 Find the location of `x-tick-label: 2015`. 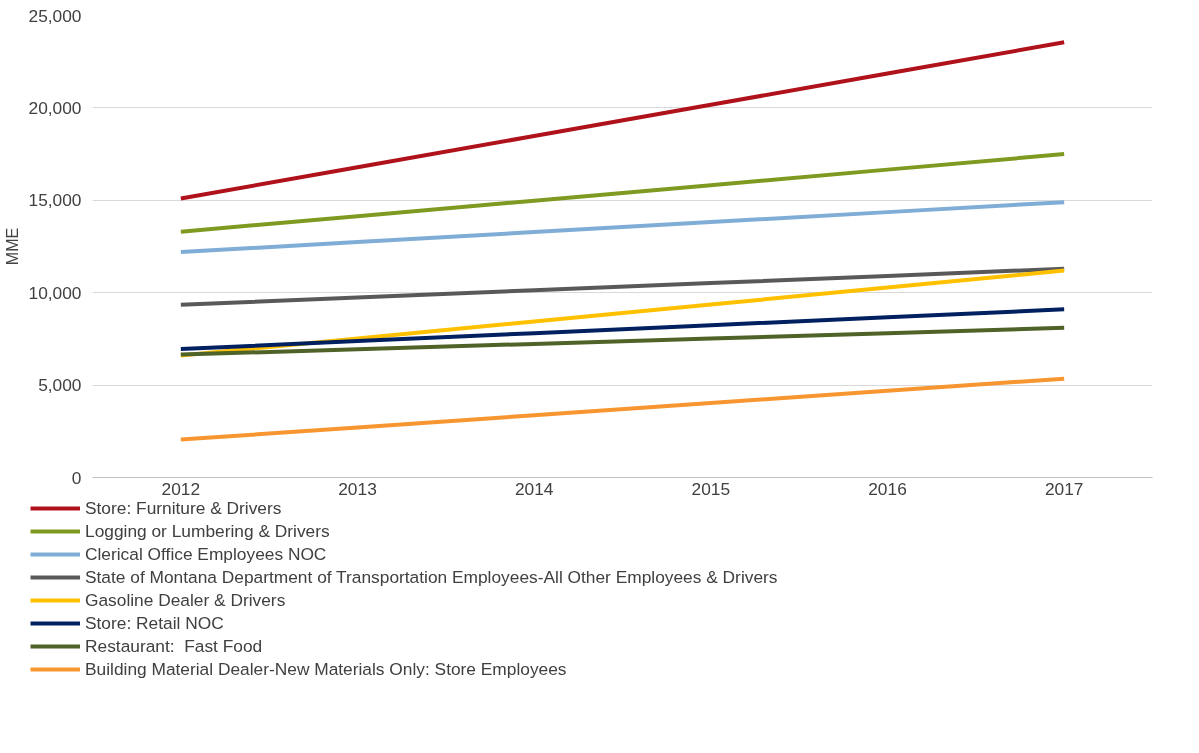

x-tick-label: 2015 is located at coordinates (711, 488).